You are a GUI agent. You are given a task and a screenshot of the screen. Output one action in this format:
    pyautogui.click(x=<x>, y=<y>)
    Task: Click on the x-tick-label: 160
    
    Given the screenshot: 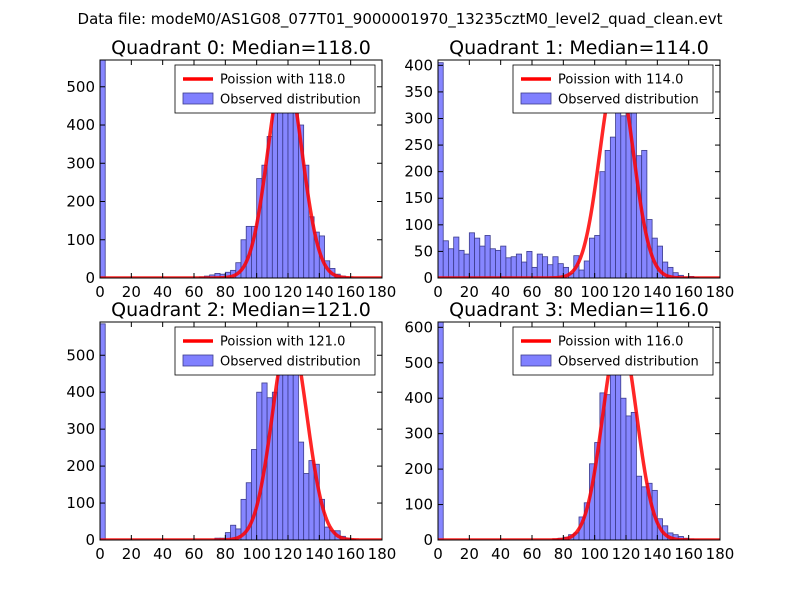 What is the action you would take?
    pyautogui.click(x=350, y=554)
    